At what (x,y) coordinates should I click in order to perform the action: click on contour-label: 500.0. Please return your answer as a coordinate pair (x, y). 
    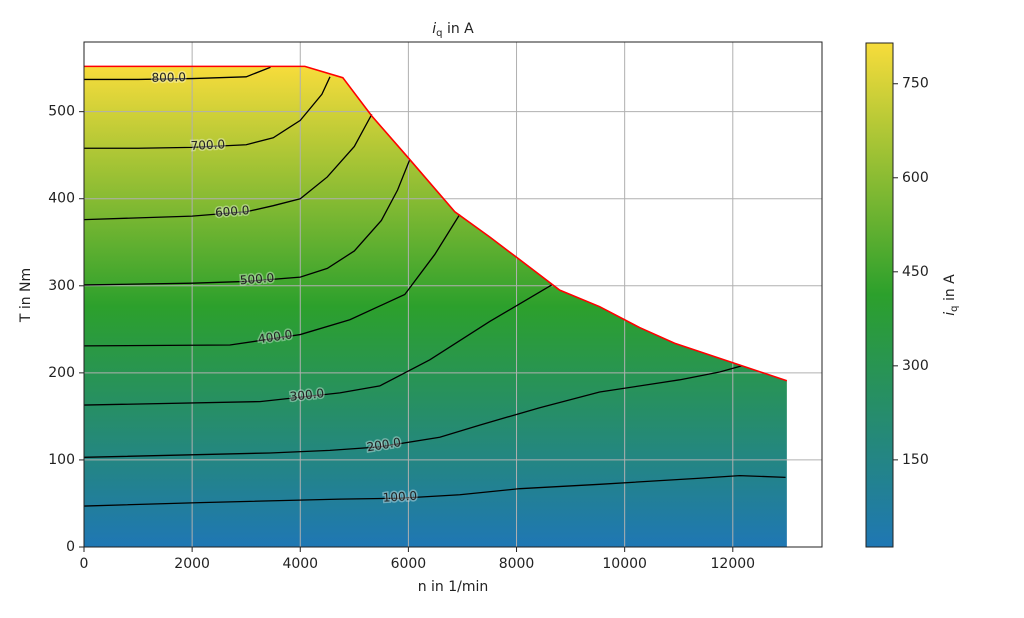
    Looking at the image, I should click on (256, 279).